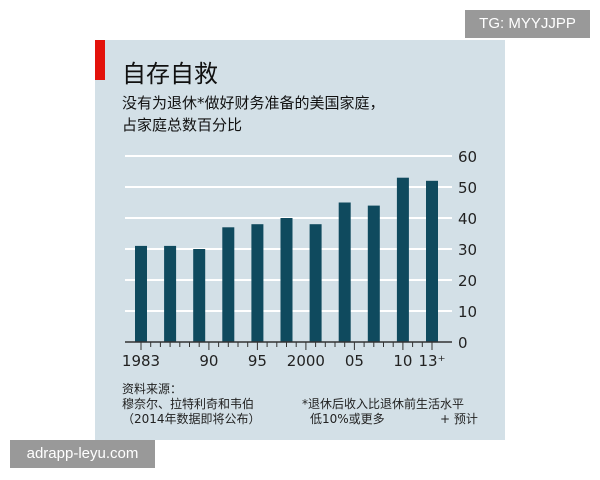 The image size is (600, 480). I want to click on y-tick-label: 0, so click(463, 343).